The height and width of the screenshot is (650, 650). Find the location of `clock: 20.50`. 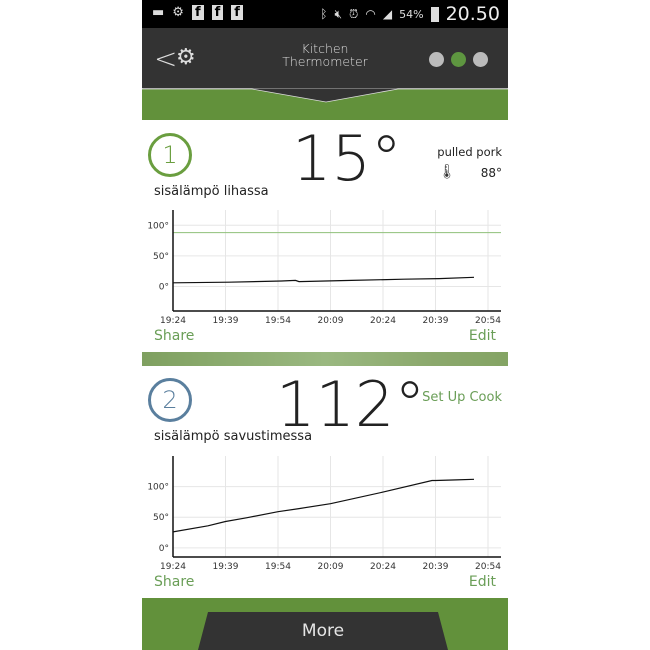

clock: 20.50 is located at coordinates (472, 14).